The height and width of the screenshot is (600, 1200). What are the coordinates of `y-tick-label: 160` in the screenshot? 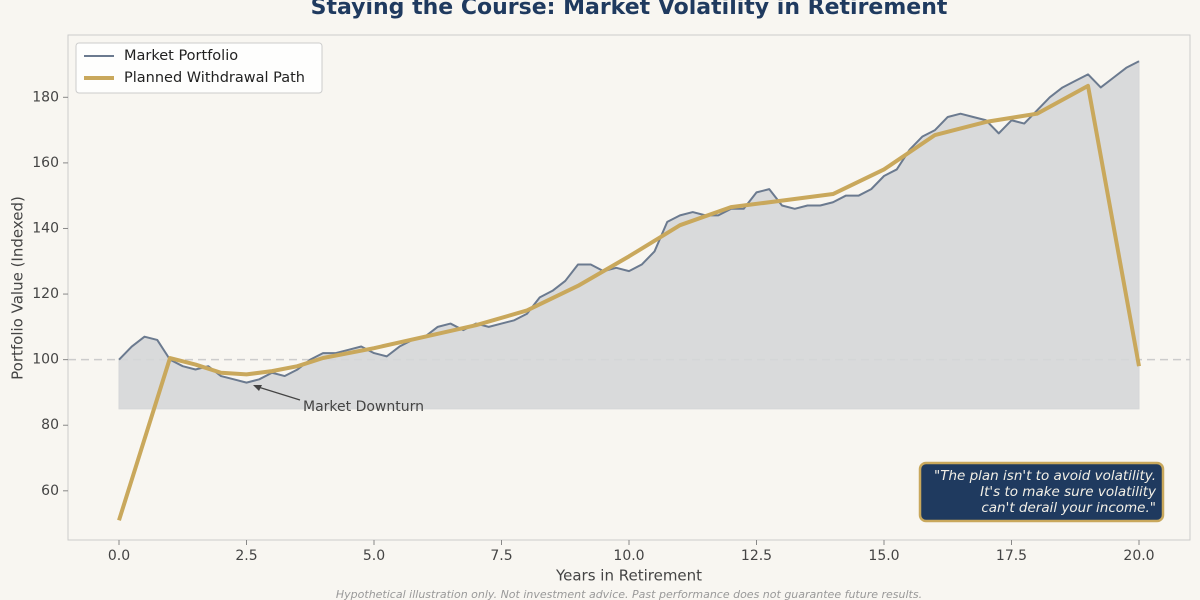 It's located at (45, 163).